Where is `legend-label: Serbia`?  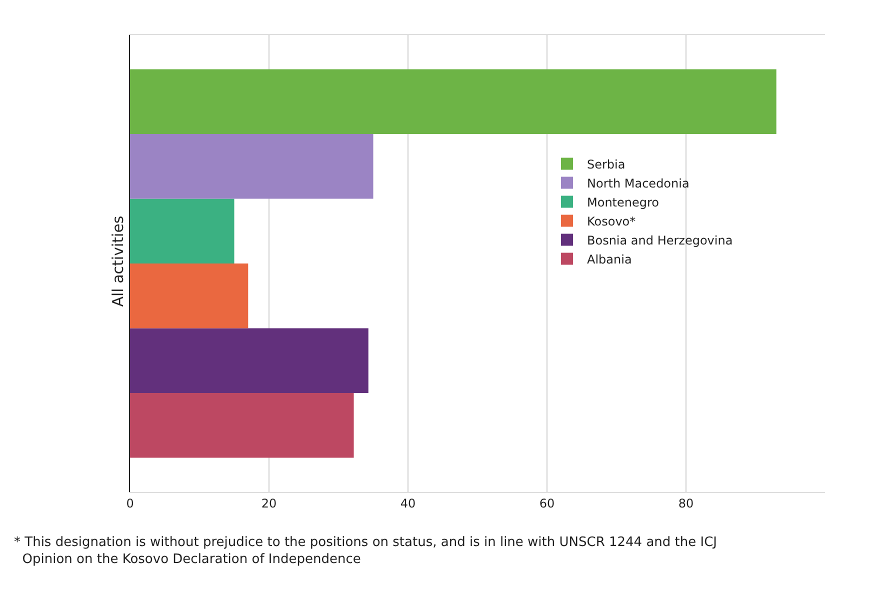 legend-label: Serbia is located at coordinates (606, 164).